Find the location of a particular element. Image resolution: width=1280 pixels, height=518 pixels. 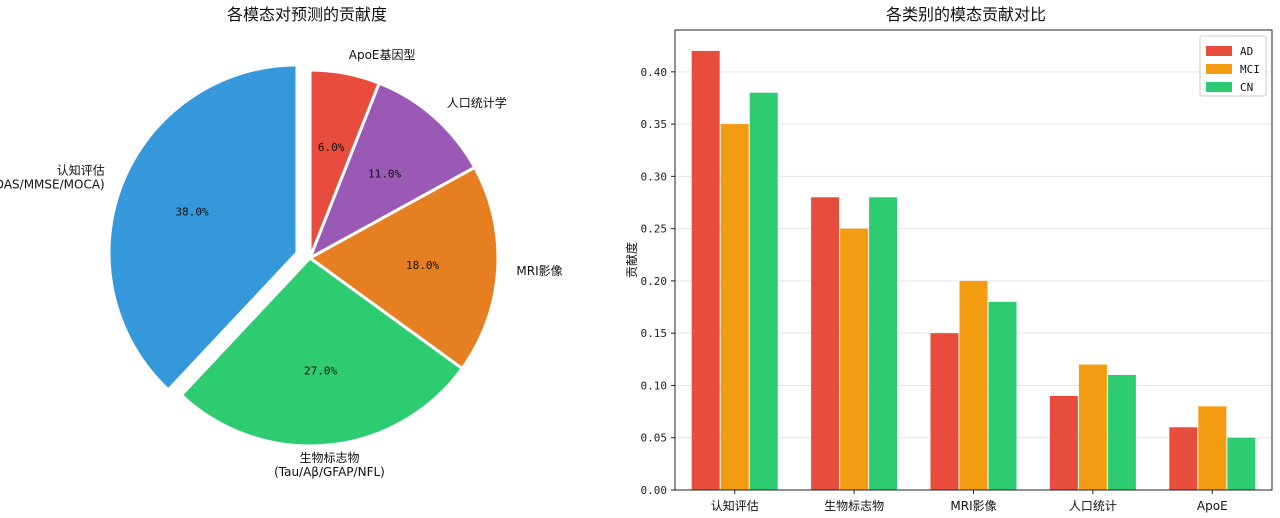

legend-label: AD is located at coordinates (1246, 51).